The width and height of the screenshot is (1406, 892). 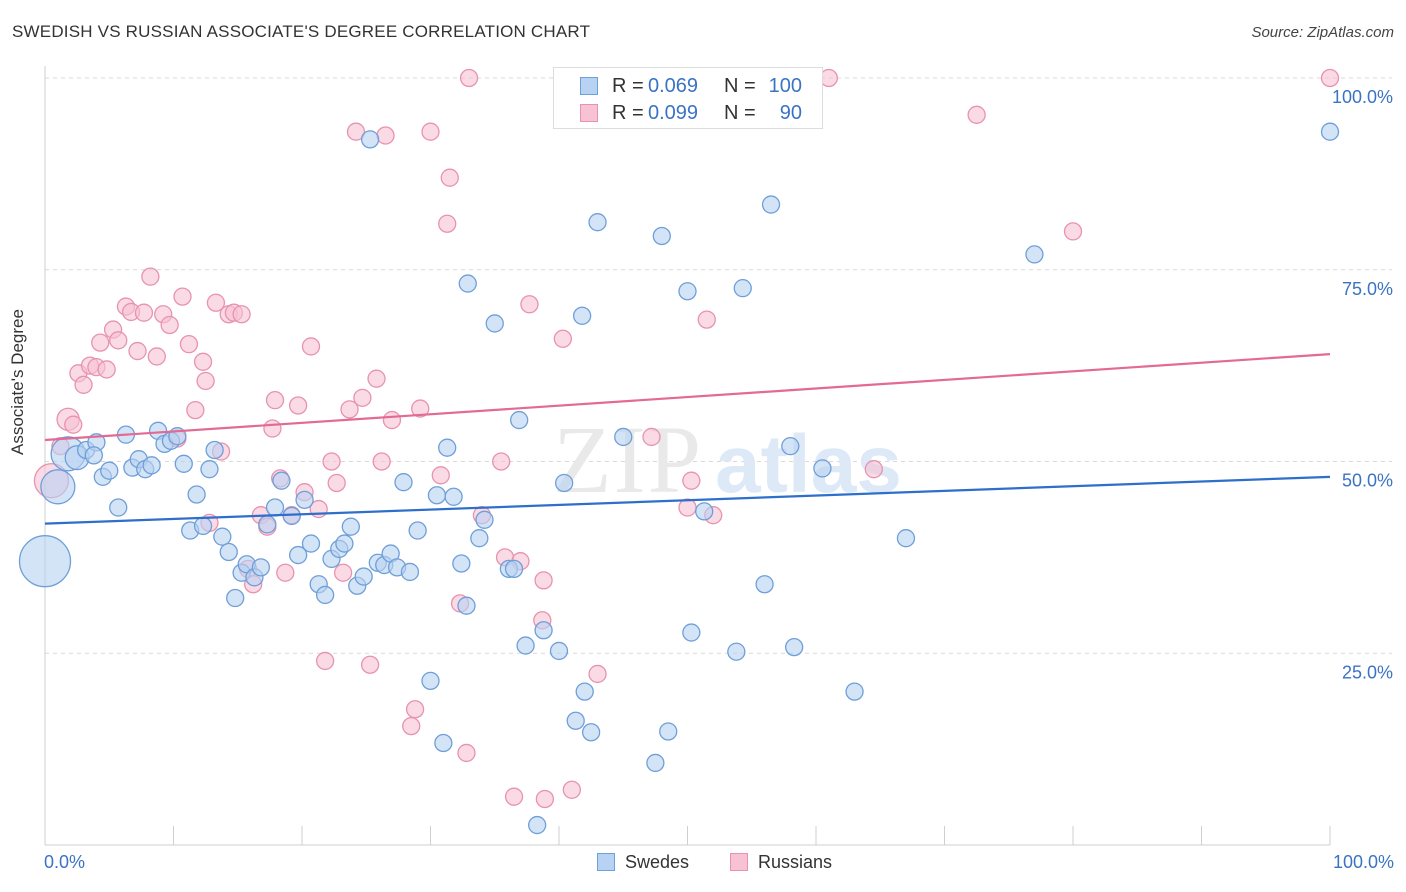 What do you see at coordinates (1367, 289) in the screenshot?
I see `y-tick-label-75: 75.0%` at bounding box center [1367, 289].